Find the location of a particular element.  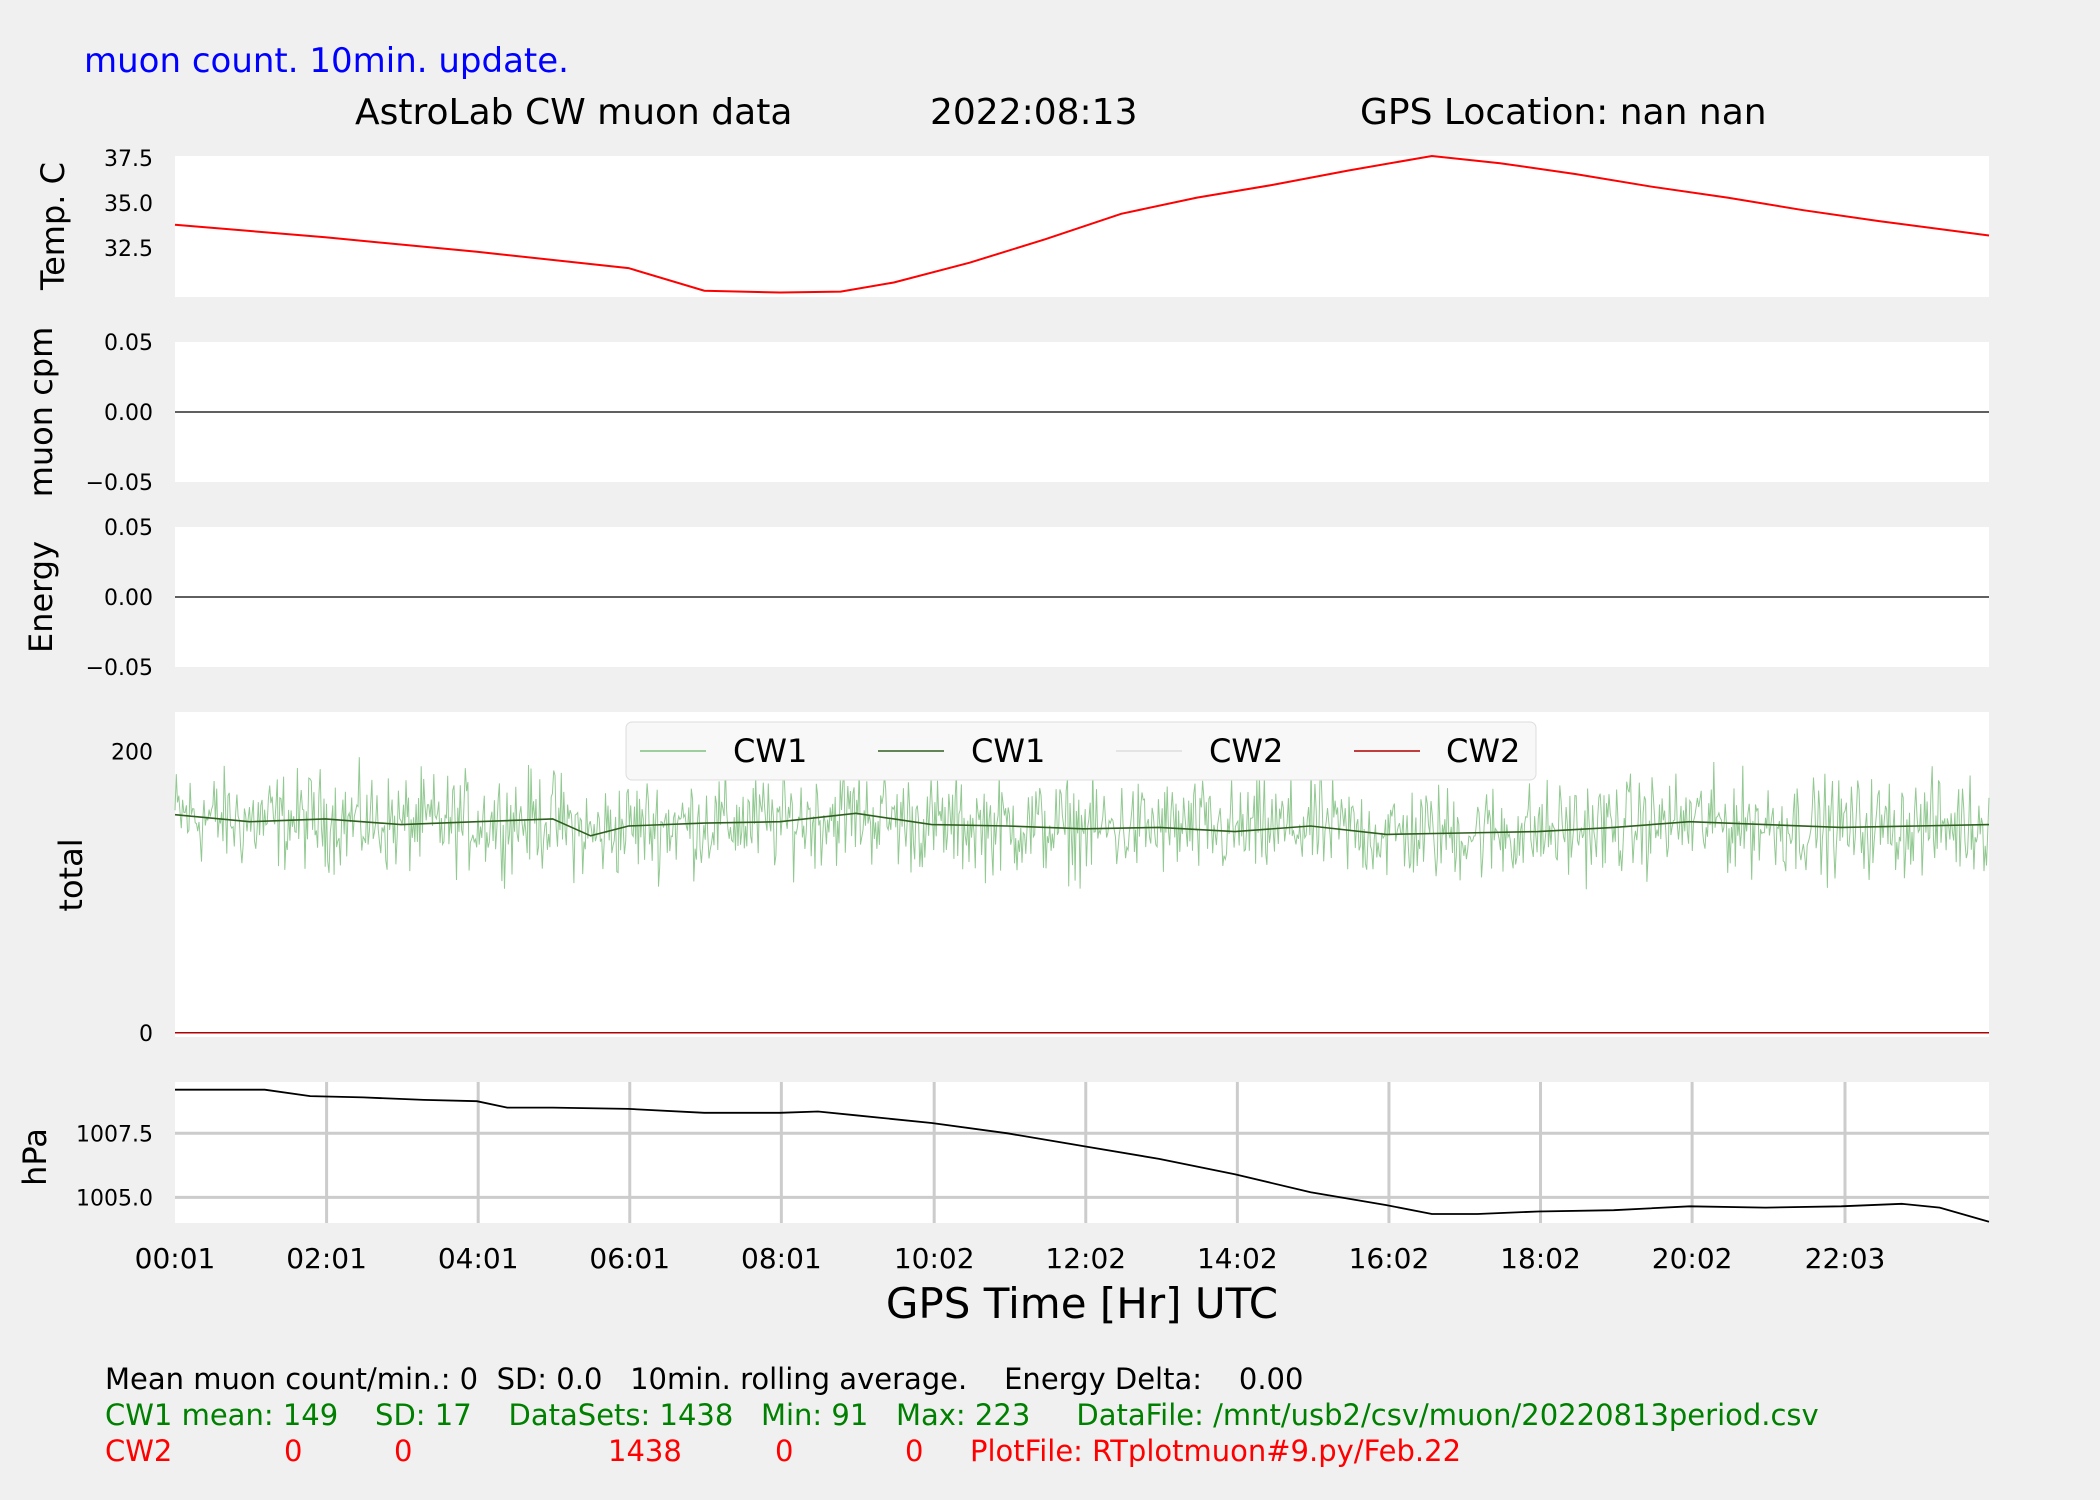

total-y-label: total is located at coordinates (71, 874).